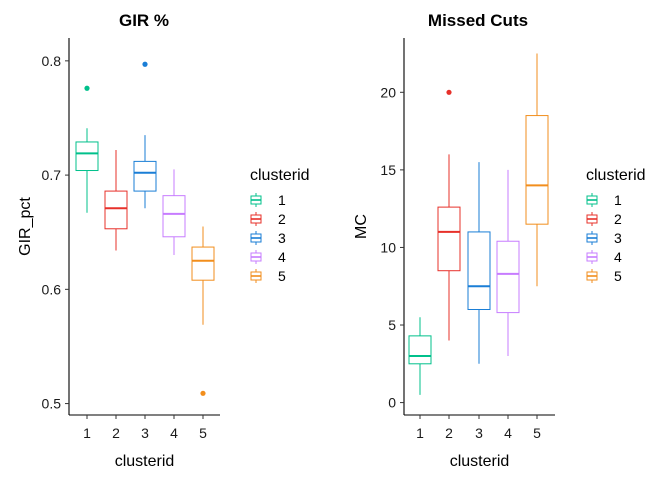  Describe the element at coordinates (52, 289) in the screenshot. I see `y-tick-label: 0.6` at that location.